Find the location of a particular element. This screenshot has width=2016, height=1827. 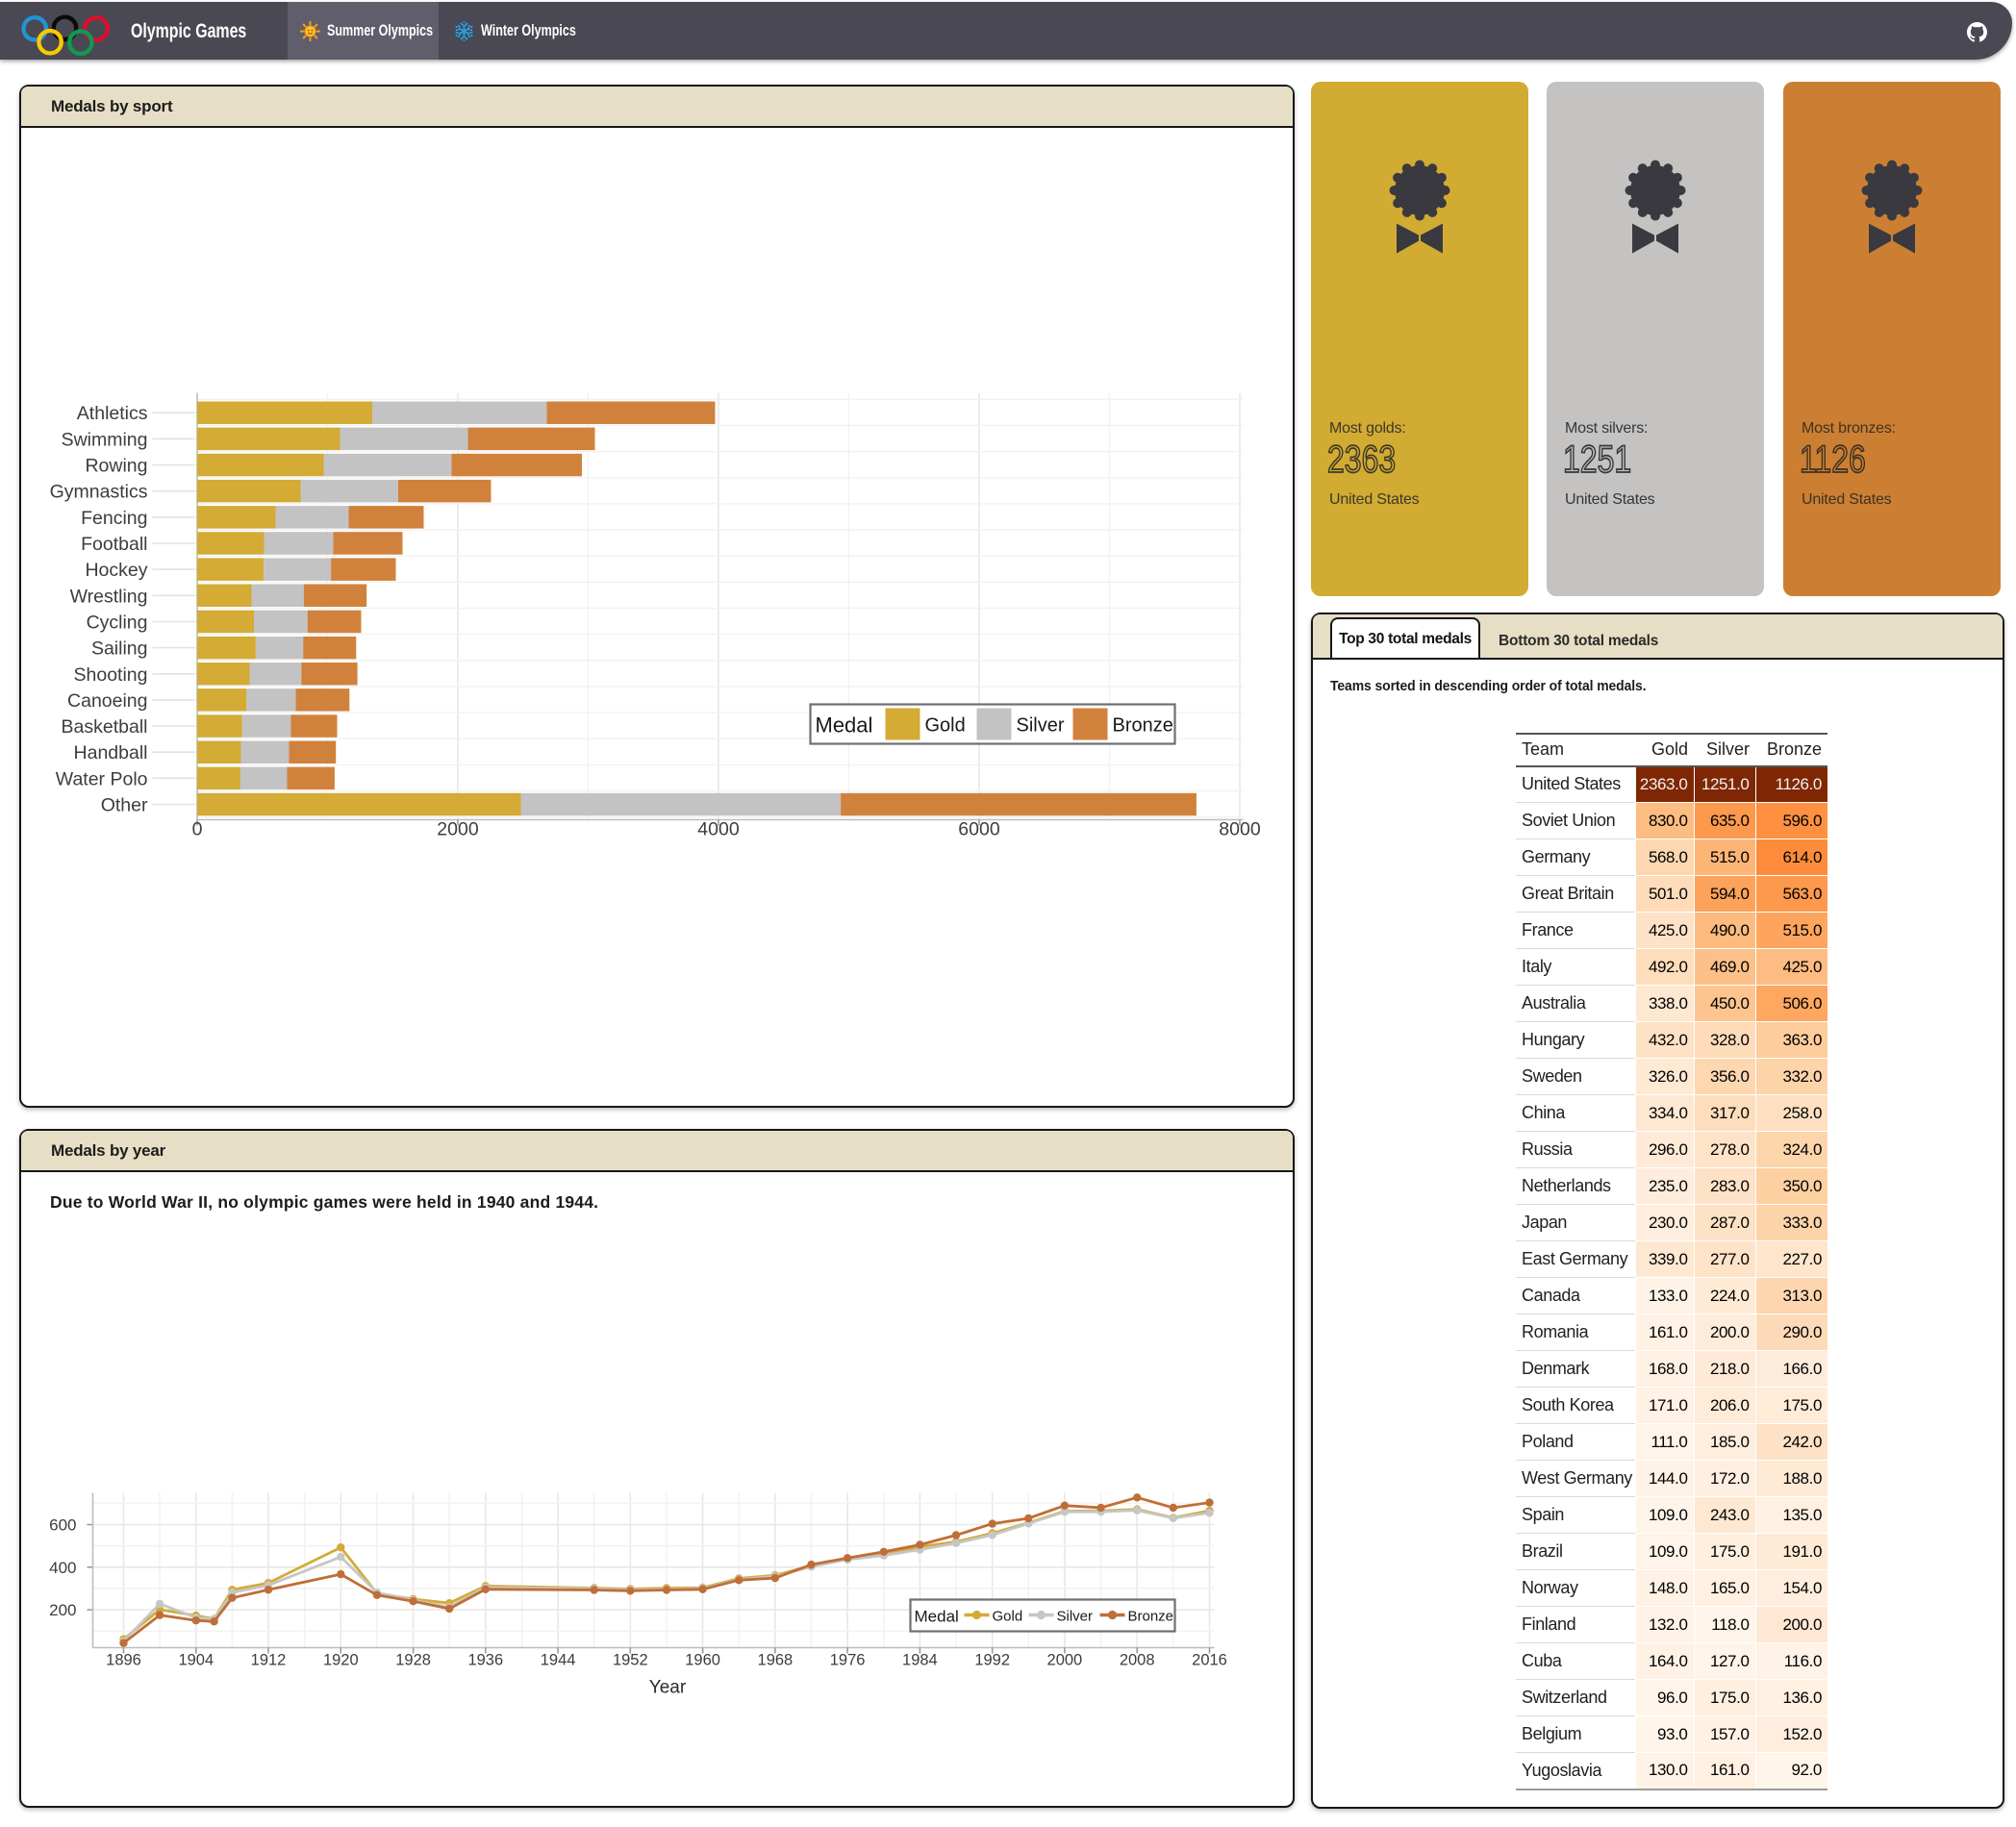

svg-text: Year is located at coordinates (667, 1687).